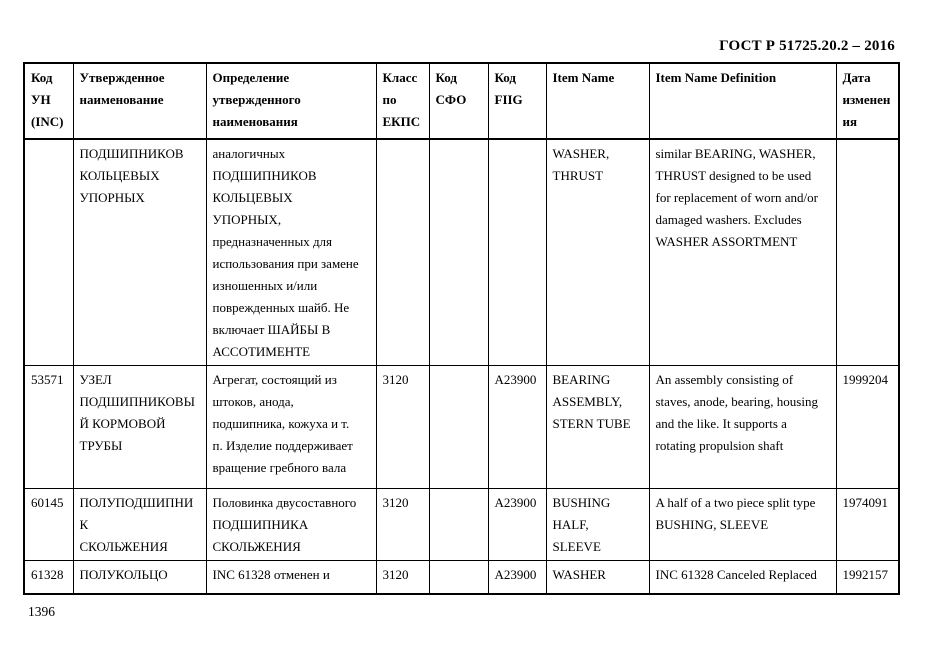  Describe the element at coordinates (48, 577) in the screenshot. I see `cell-inc-code: 61328` at that location.